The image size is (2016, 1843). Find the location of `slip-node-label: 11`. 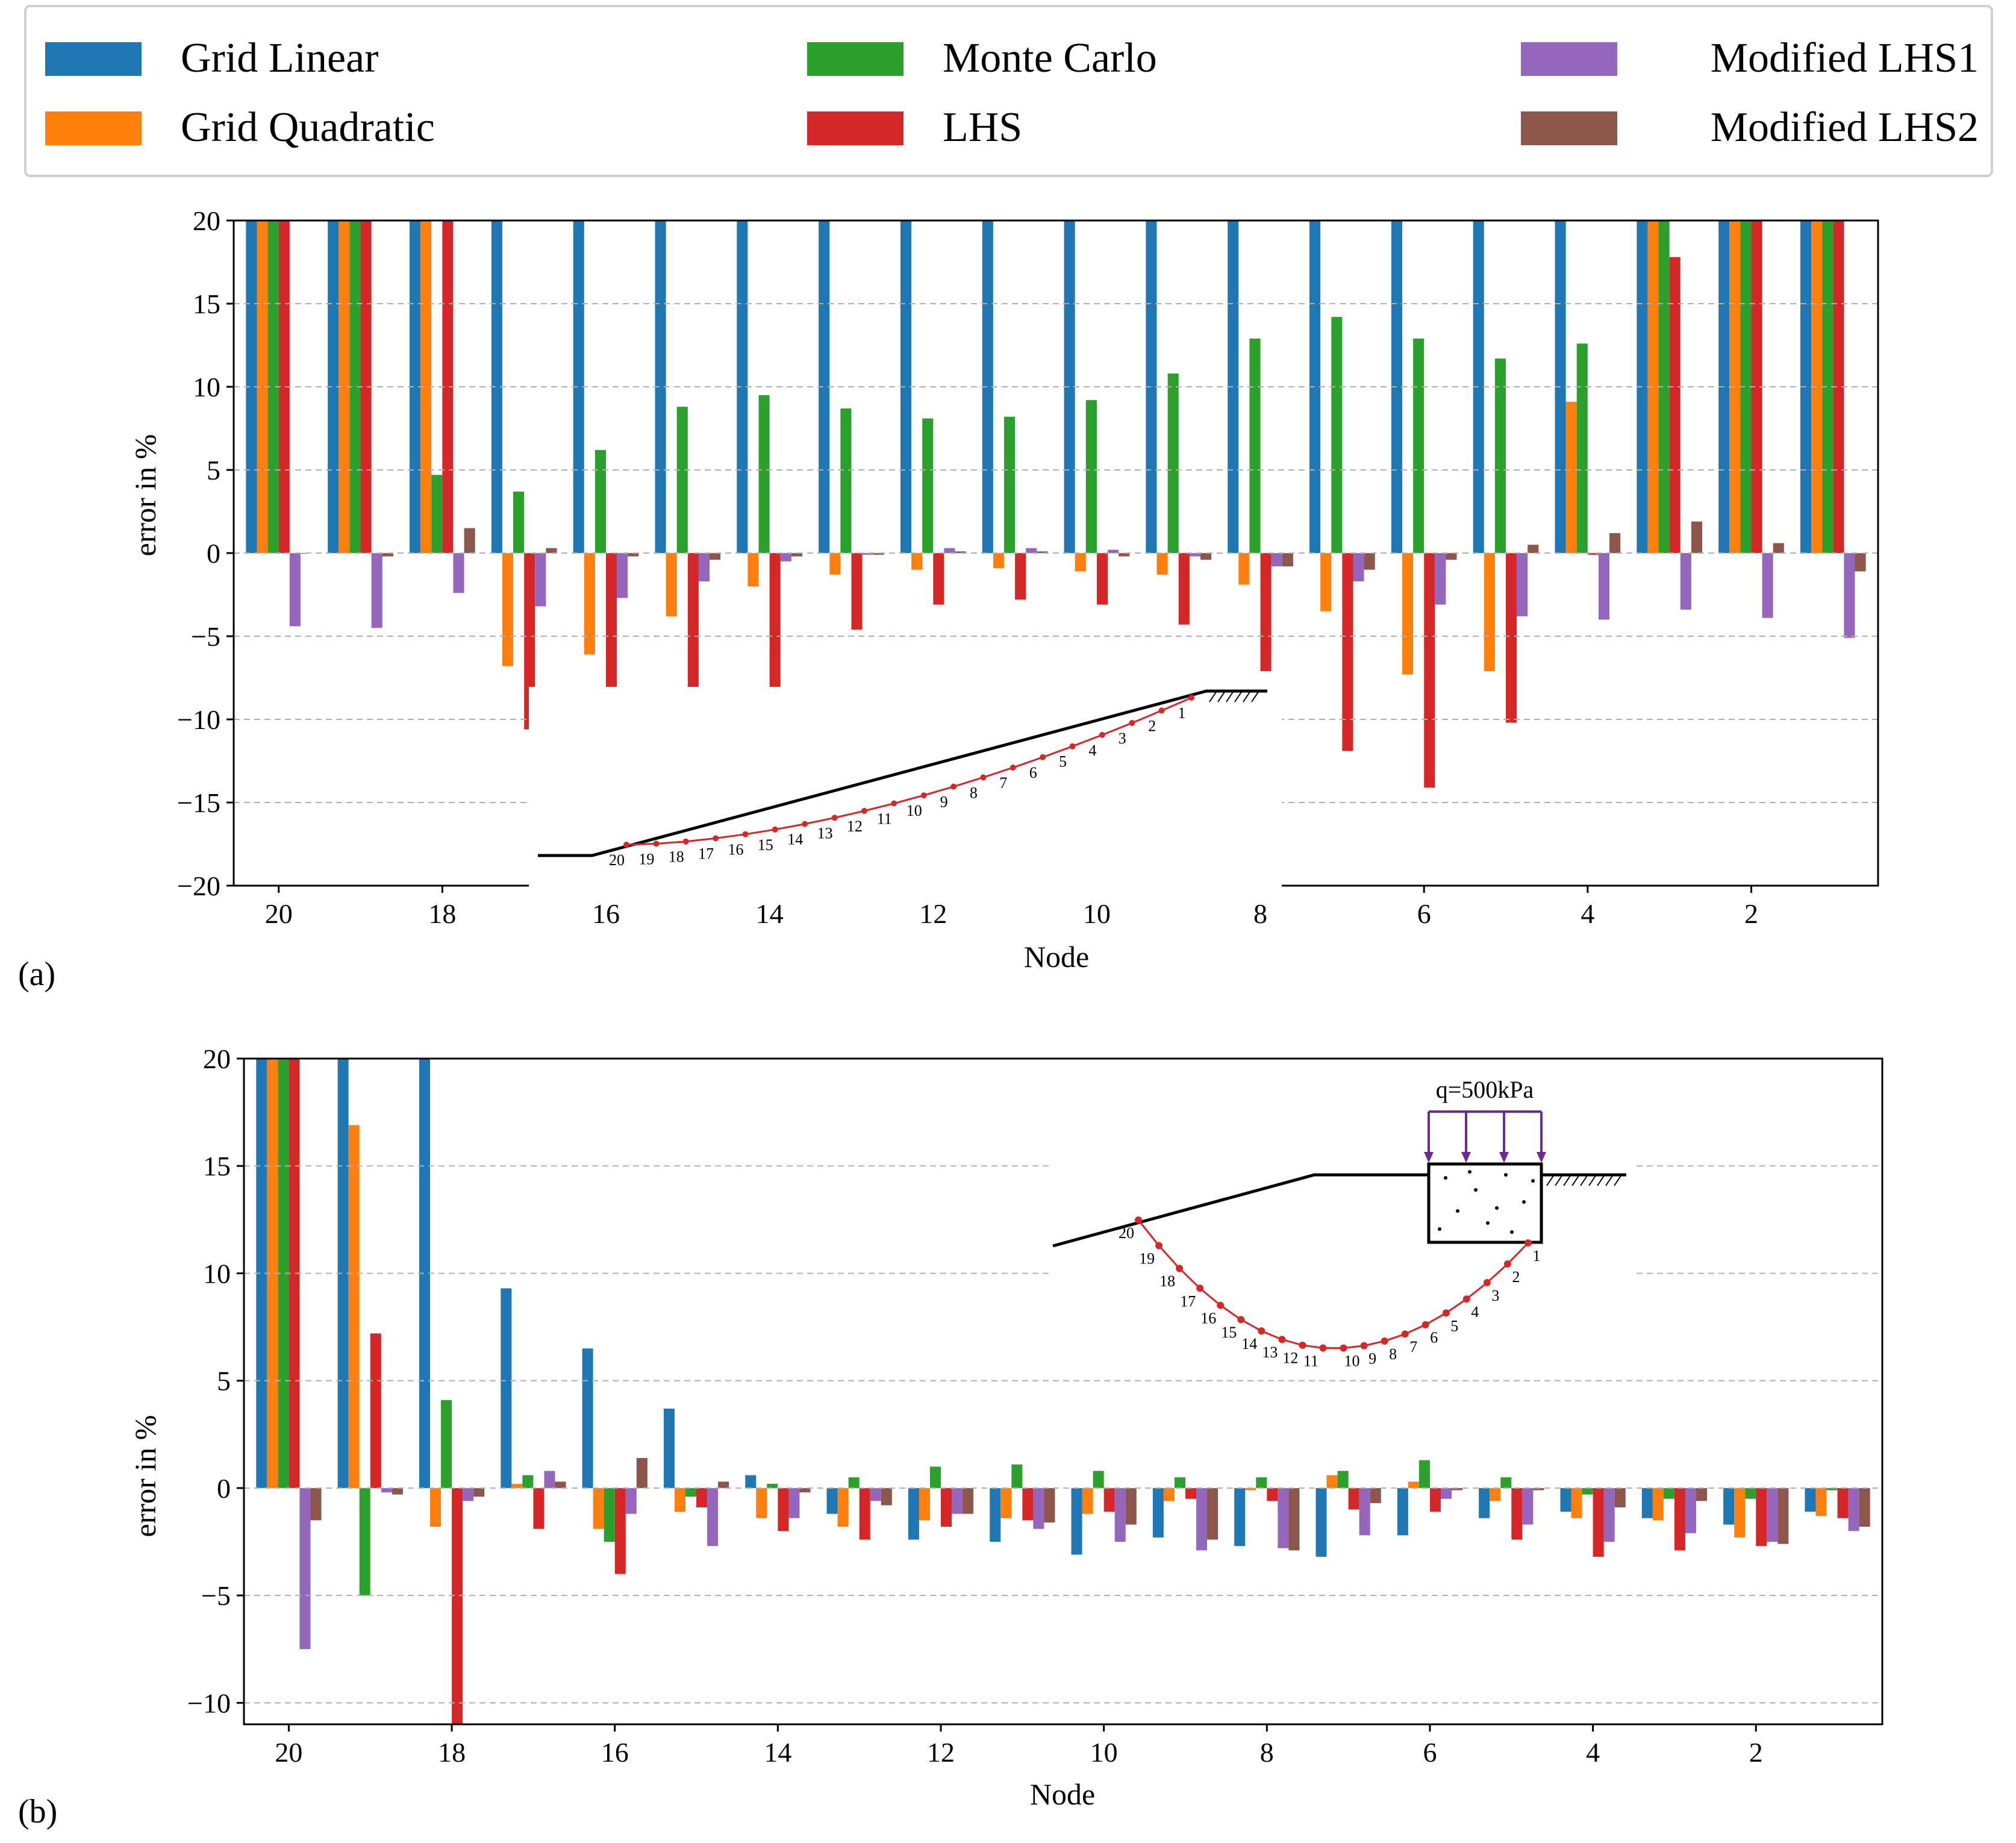

slip-node-label: 11 is located at coordinates (885, 819).